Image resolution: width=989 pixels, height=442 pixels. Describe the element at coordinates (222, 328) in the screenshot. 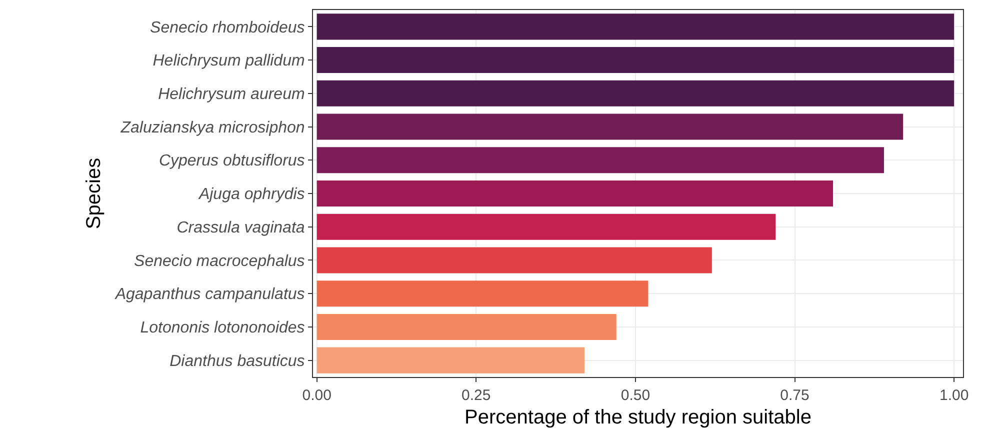

I see `y-tick-label: Lotononis lotononoides` at that location.